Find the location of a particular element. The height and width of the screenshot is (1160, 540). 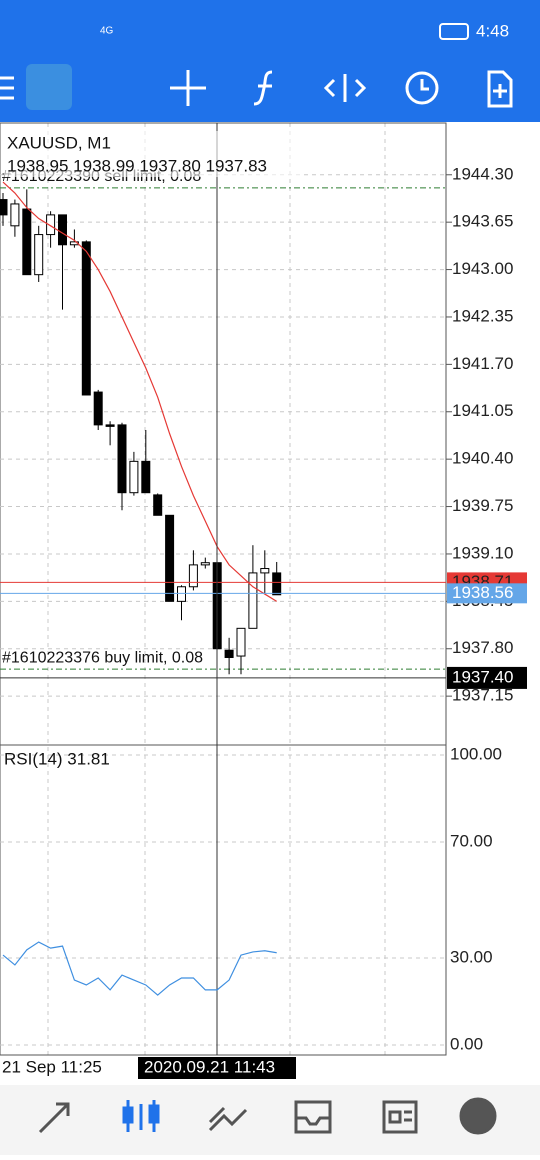

trade-tab is located at coordinates (228, 1119).